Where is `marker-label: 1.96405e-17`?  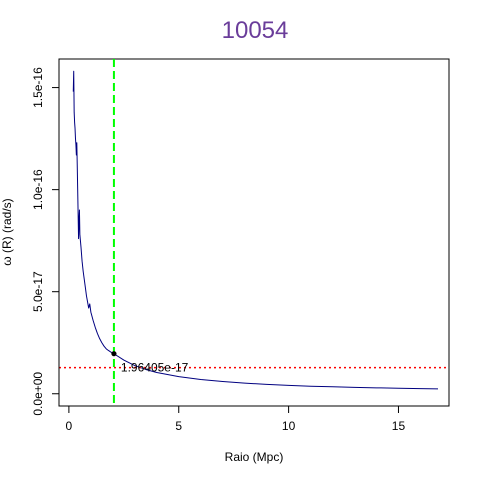 marker-label: 1.96405e-17 is located at coordinates (155, 368).